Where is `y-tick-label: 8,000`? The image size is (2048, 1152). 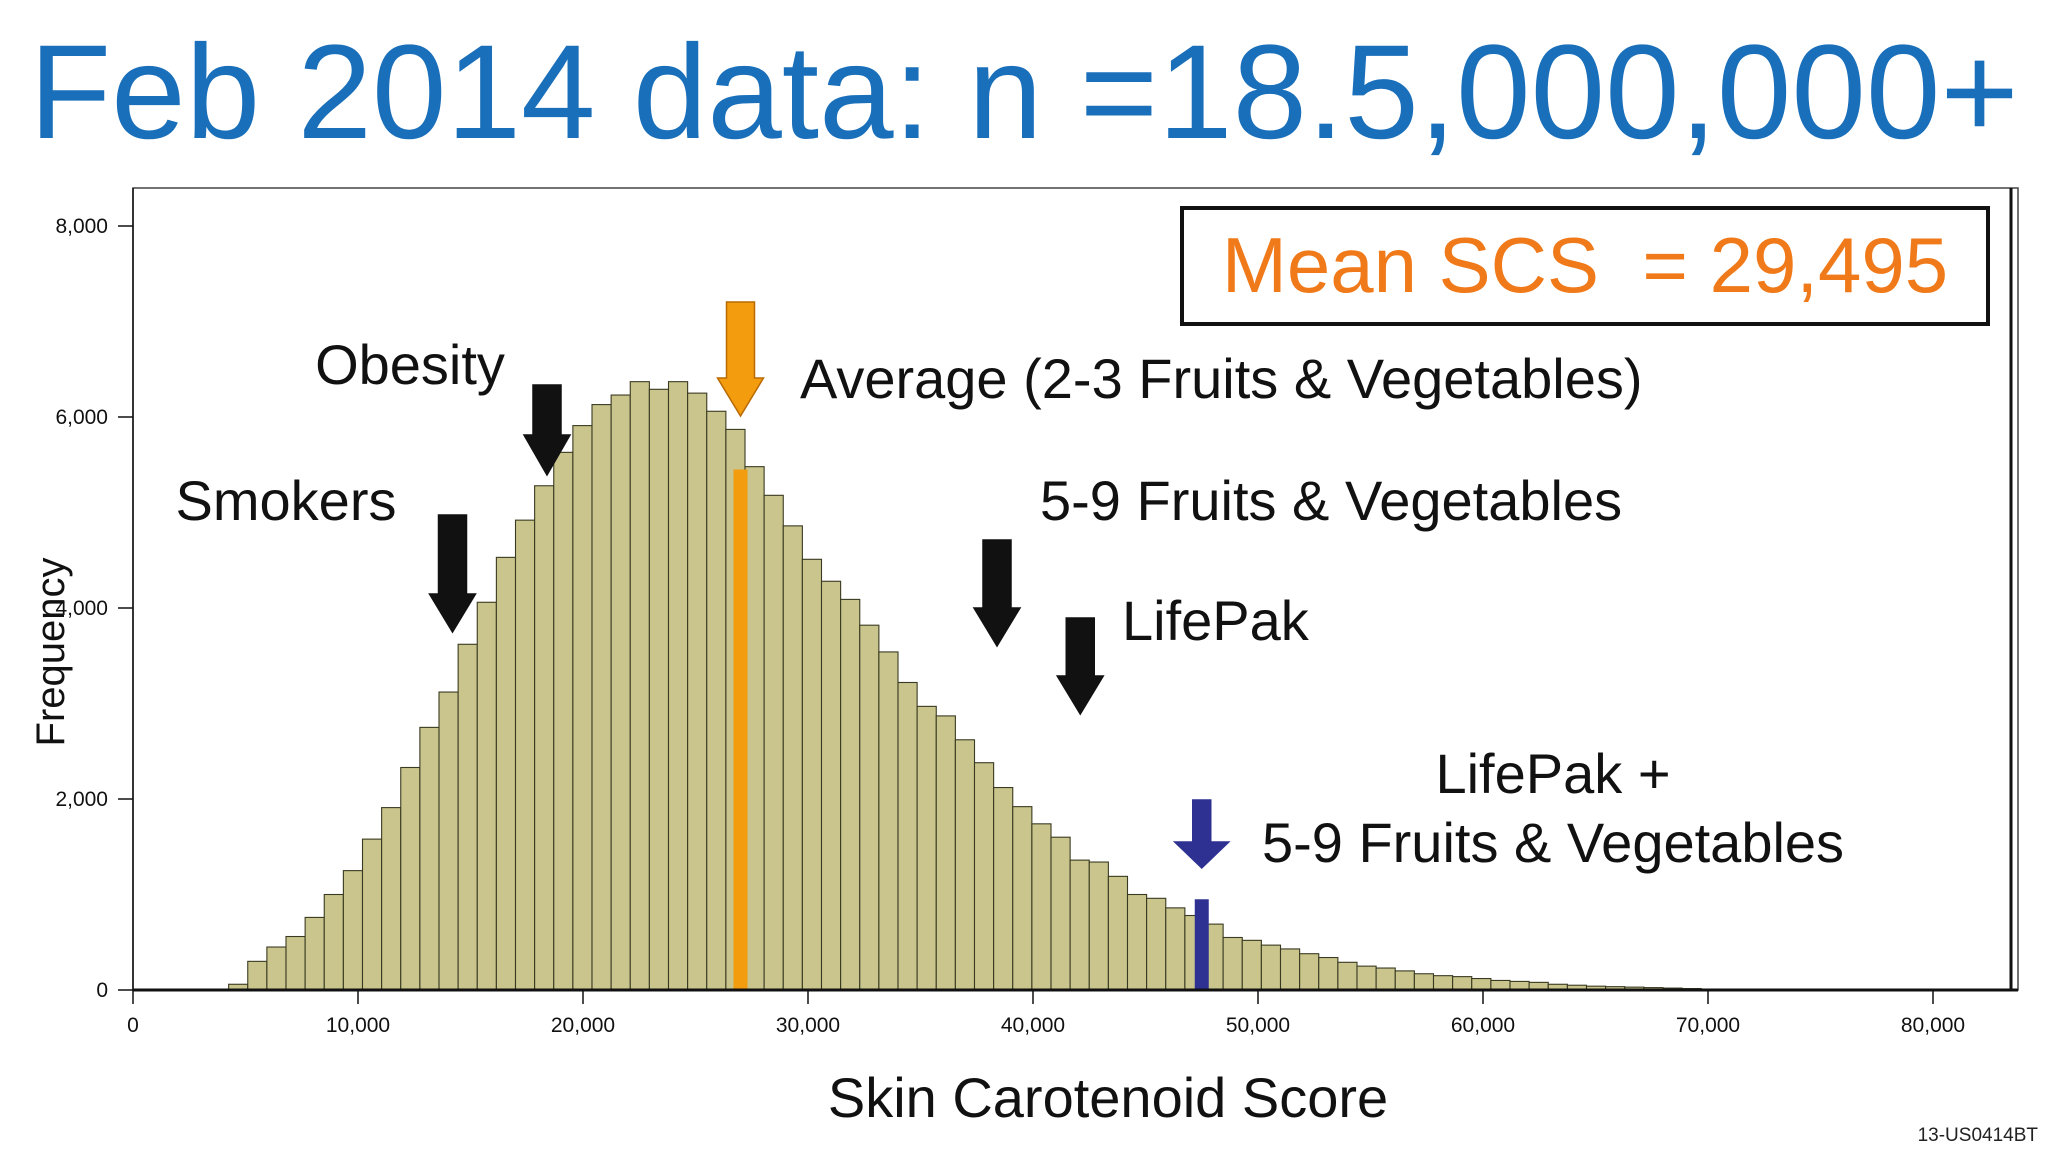 y-tick-label: 8,000 is located at coordinates (81, 226).